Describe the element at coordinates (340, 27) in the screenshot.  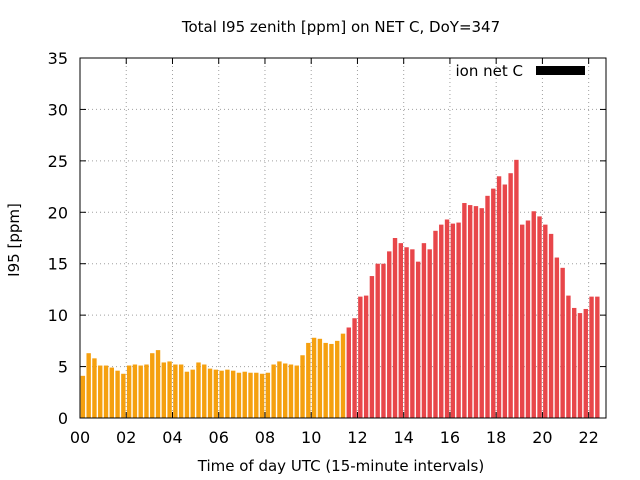
I see `chart-title: Total I95 zenith [ppm] on NET C, DoY=347` at that location.